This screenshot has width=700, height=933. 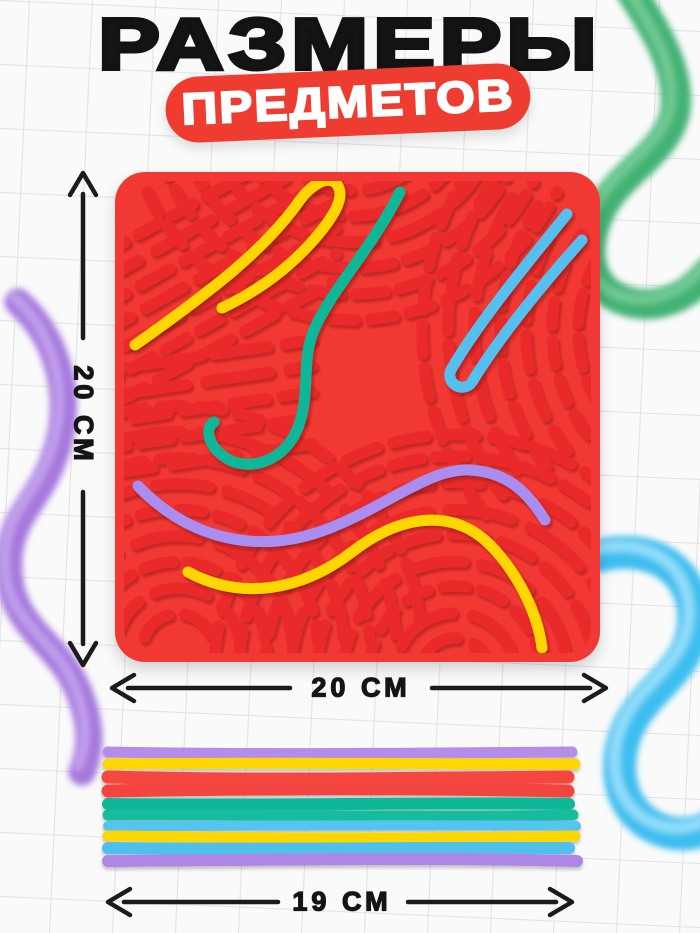 I want to click on arrow-down-icon, so click(x=83, y=654).